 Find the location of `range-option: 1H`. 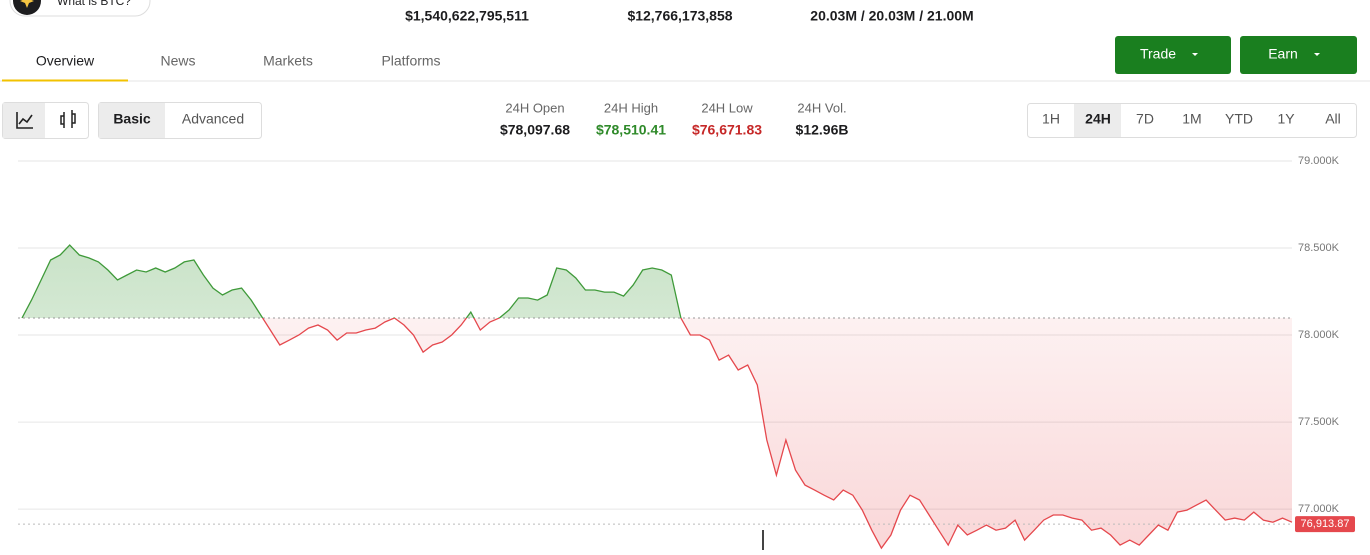

range-option: 1H is located at coordinates (1051, 119).